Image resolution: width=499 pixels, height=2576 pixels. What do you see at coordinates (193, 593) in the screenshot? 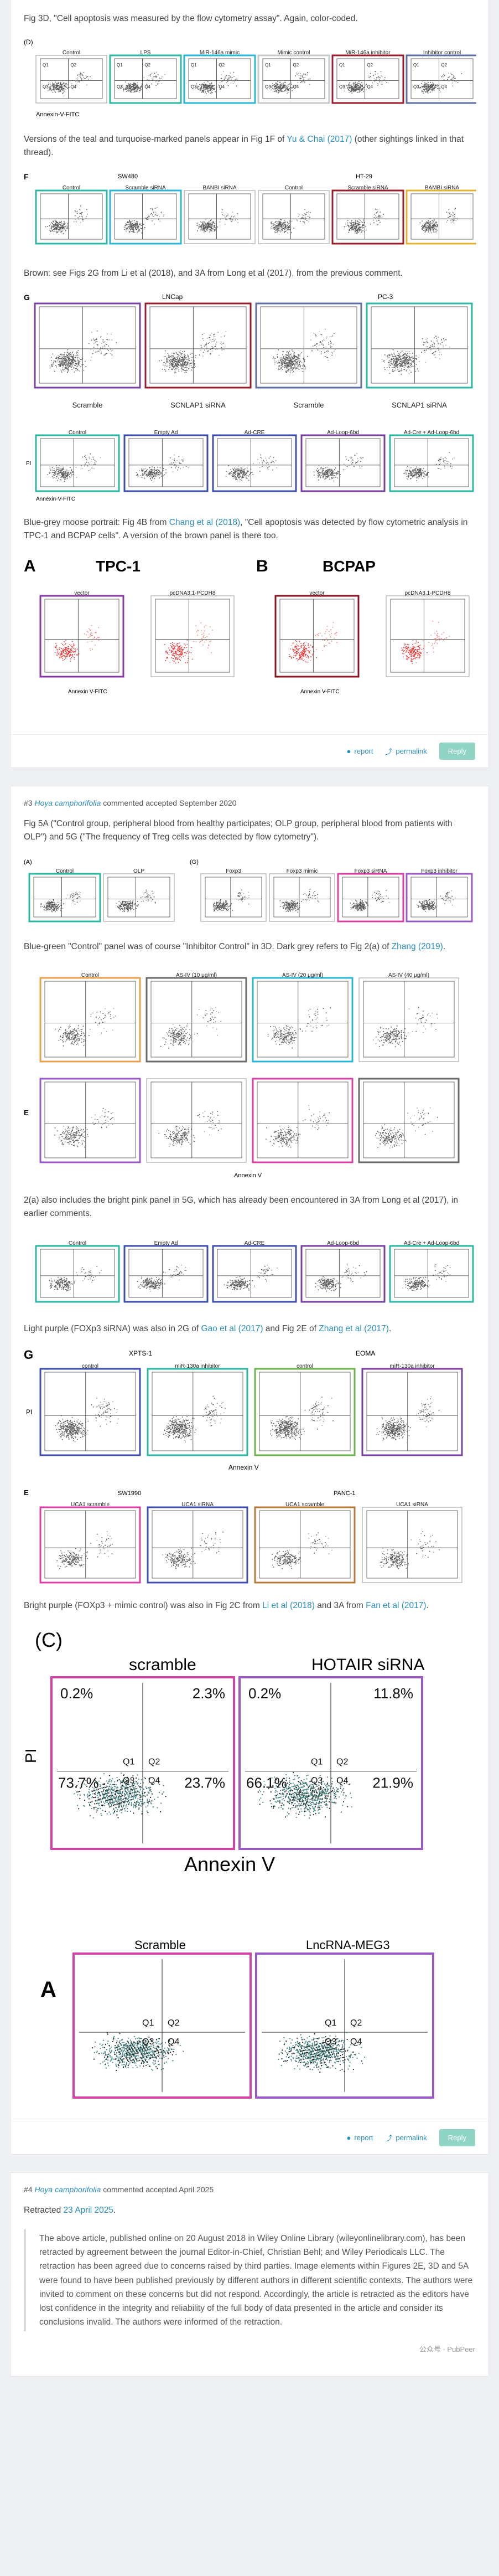
I see `panel-title: pcDNA3.1-PCDH8` at bounding box center [193, 593].